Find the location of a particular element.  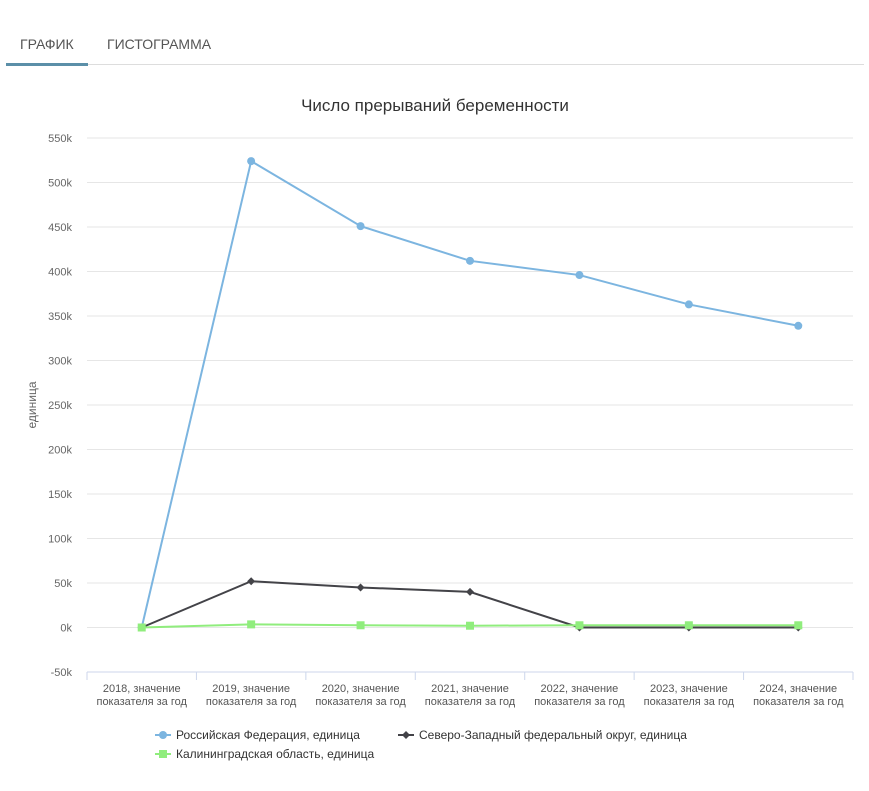

y-tick-label: 50k is located at coordinates (63, 584).